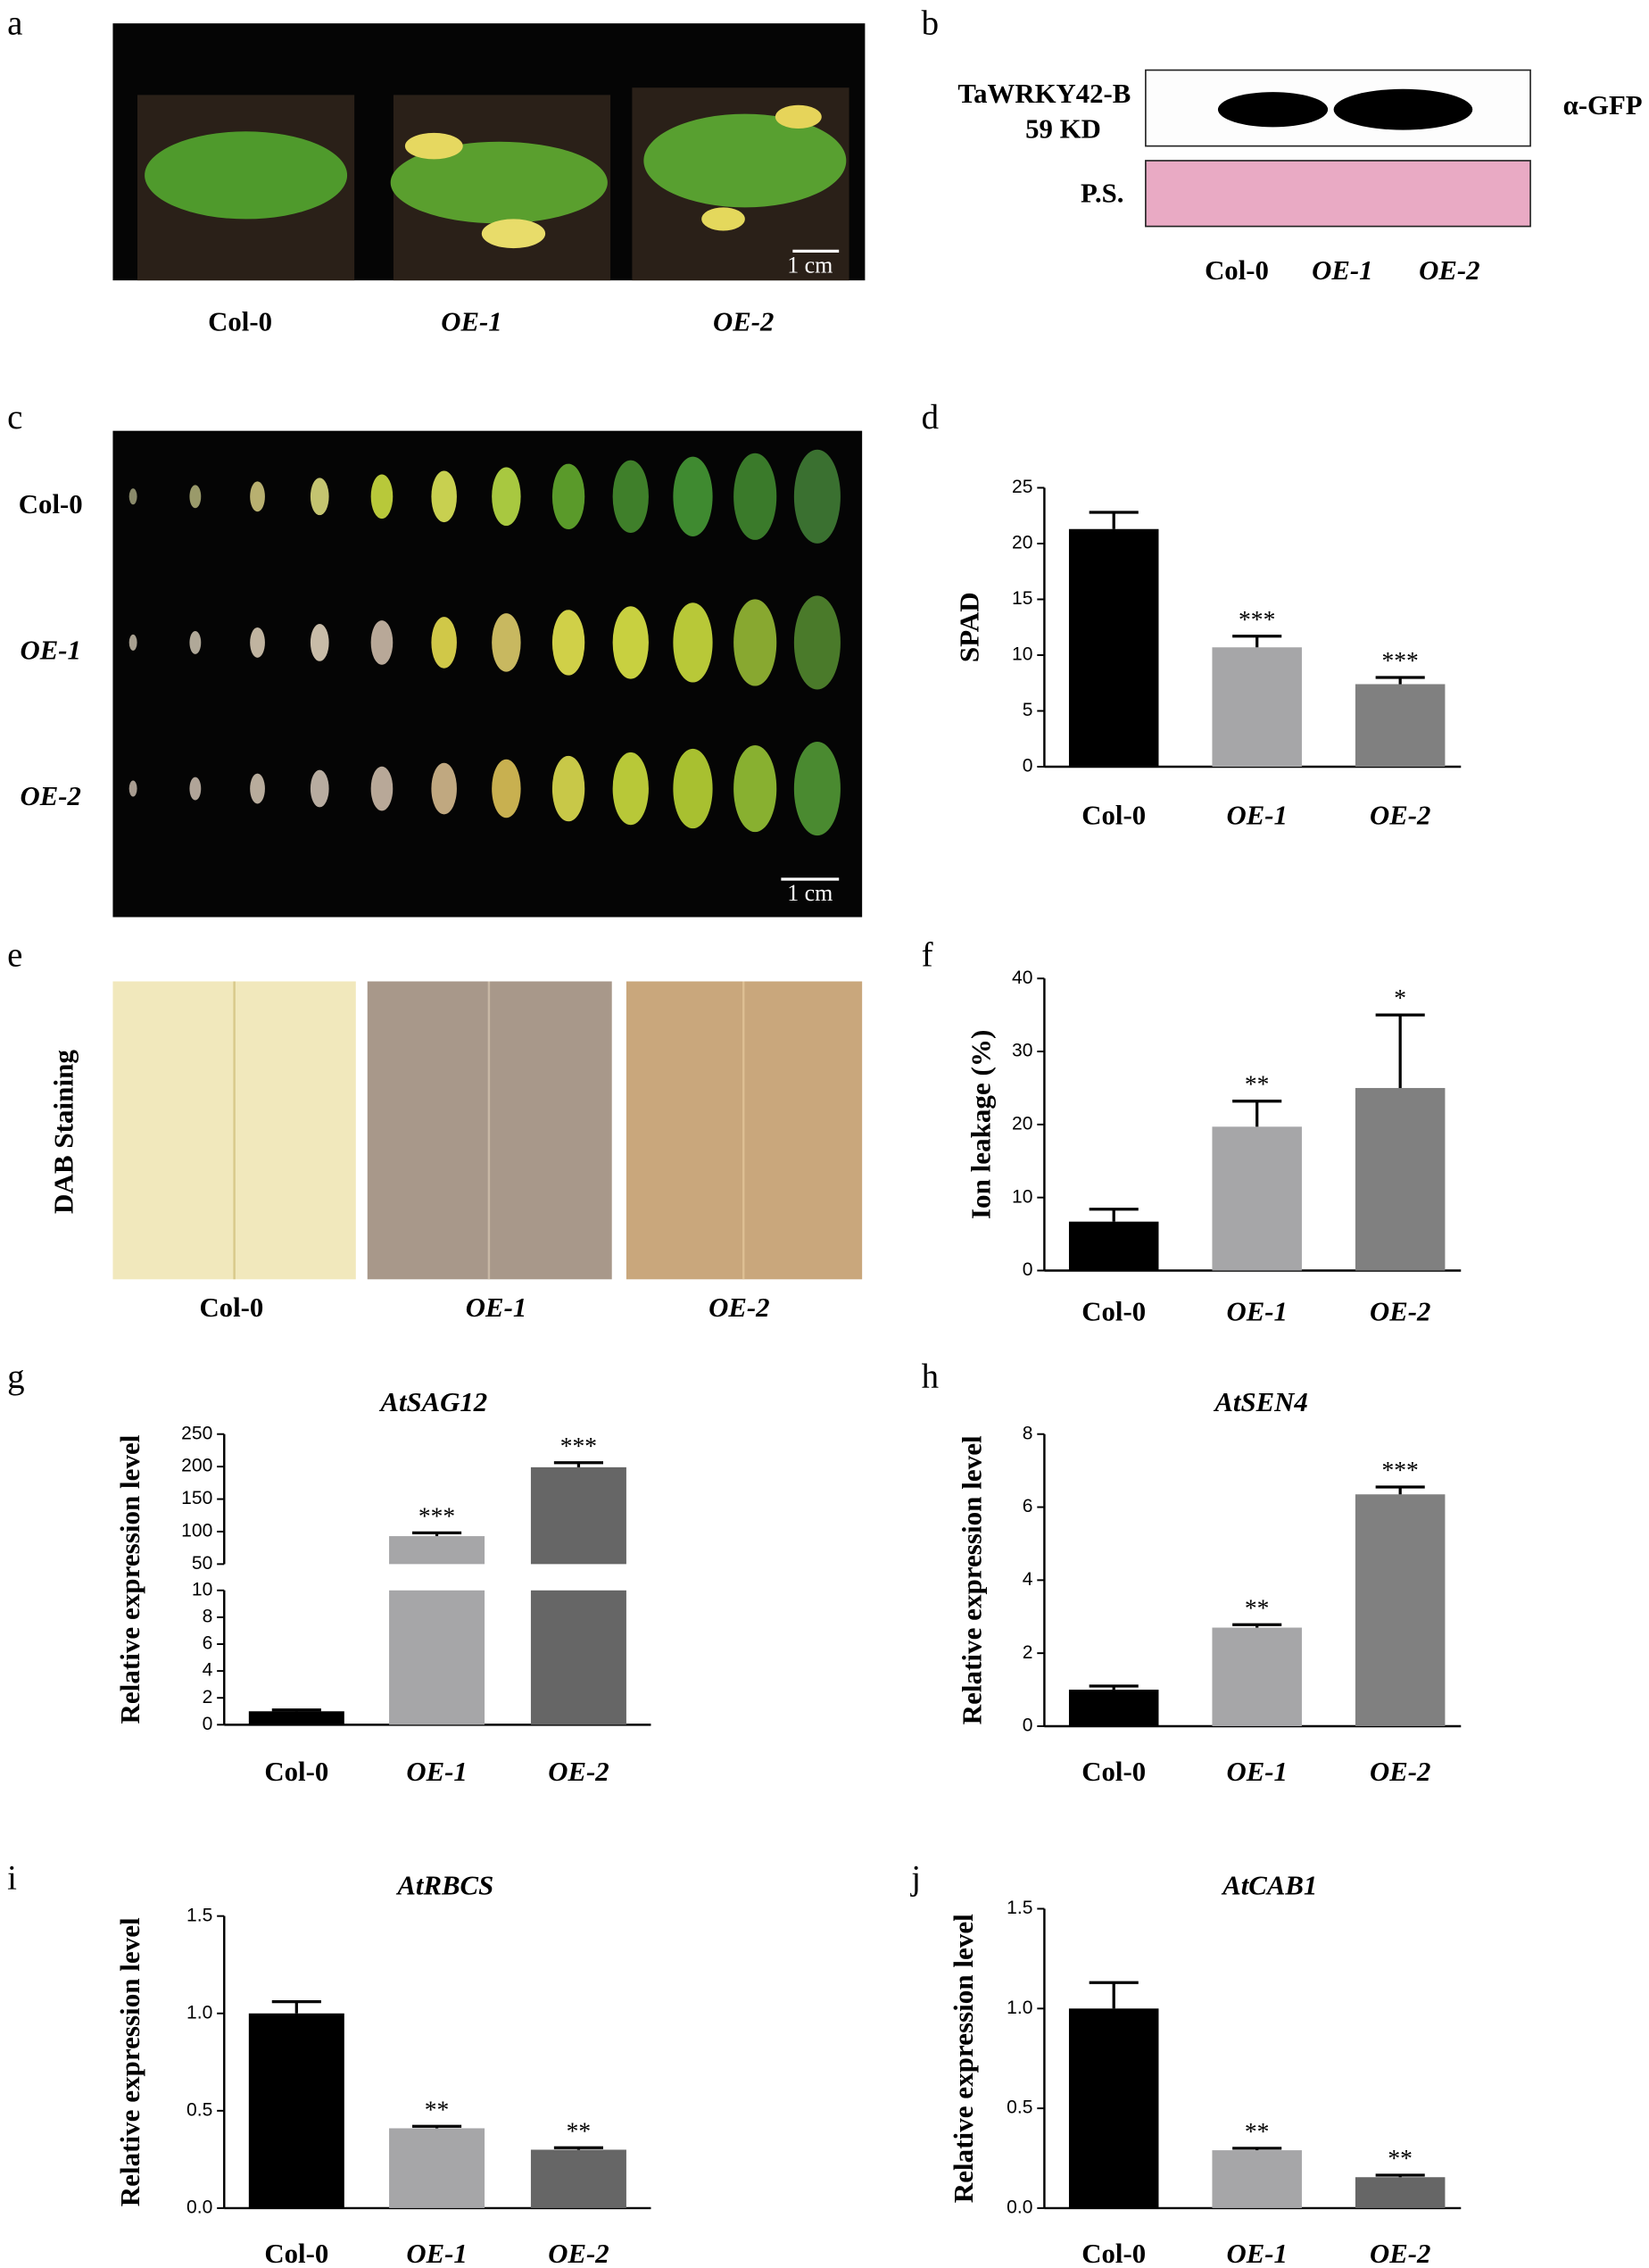 The width and height of the screenshot is (1649, 2268). What do you see at coordinates (1063, 128) in the screenshot?
I see `size-label: 59 KD` at bounding box center [1063, 128].